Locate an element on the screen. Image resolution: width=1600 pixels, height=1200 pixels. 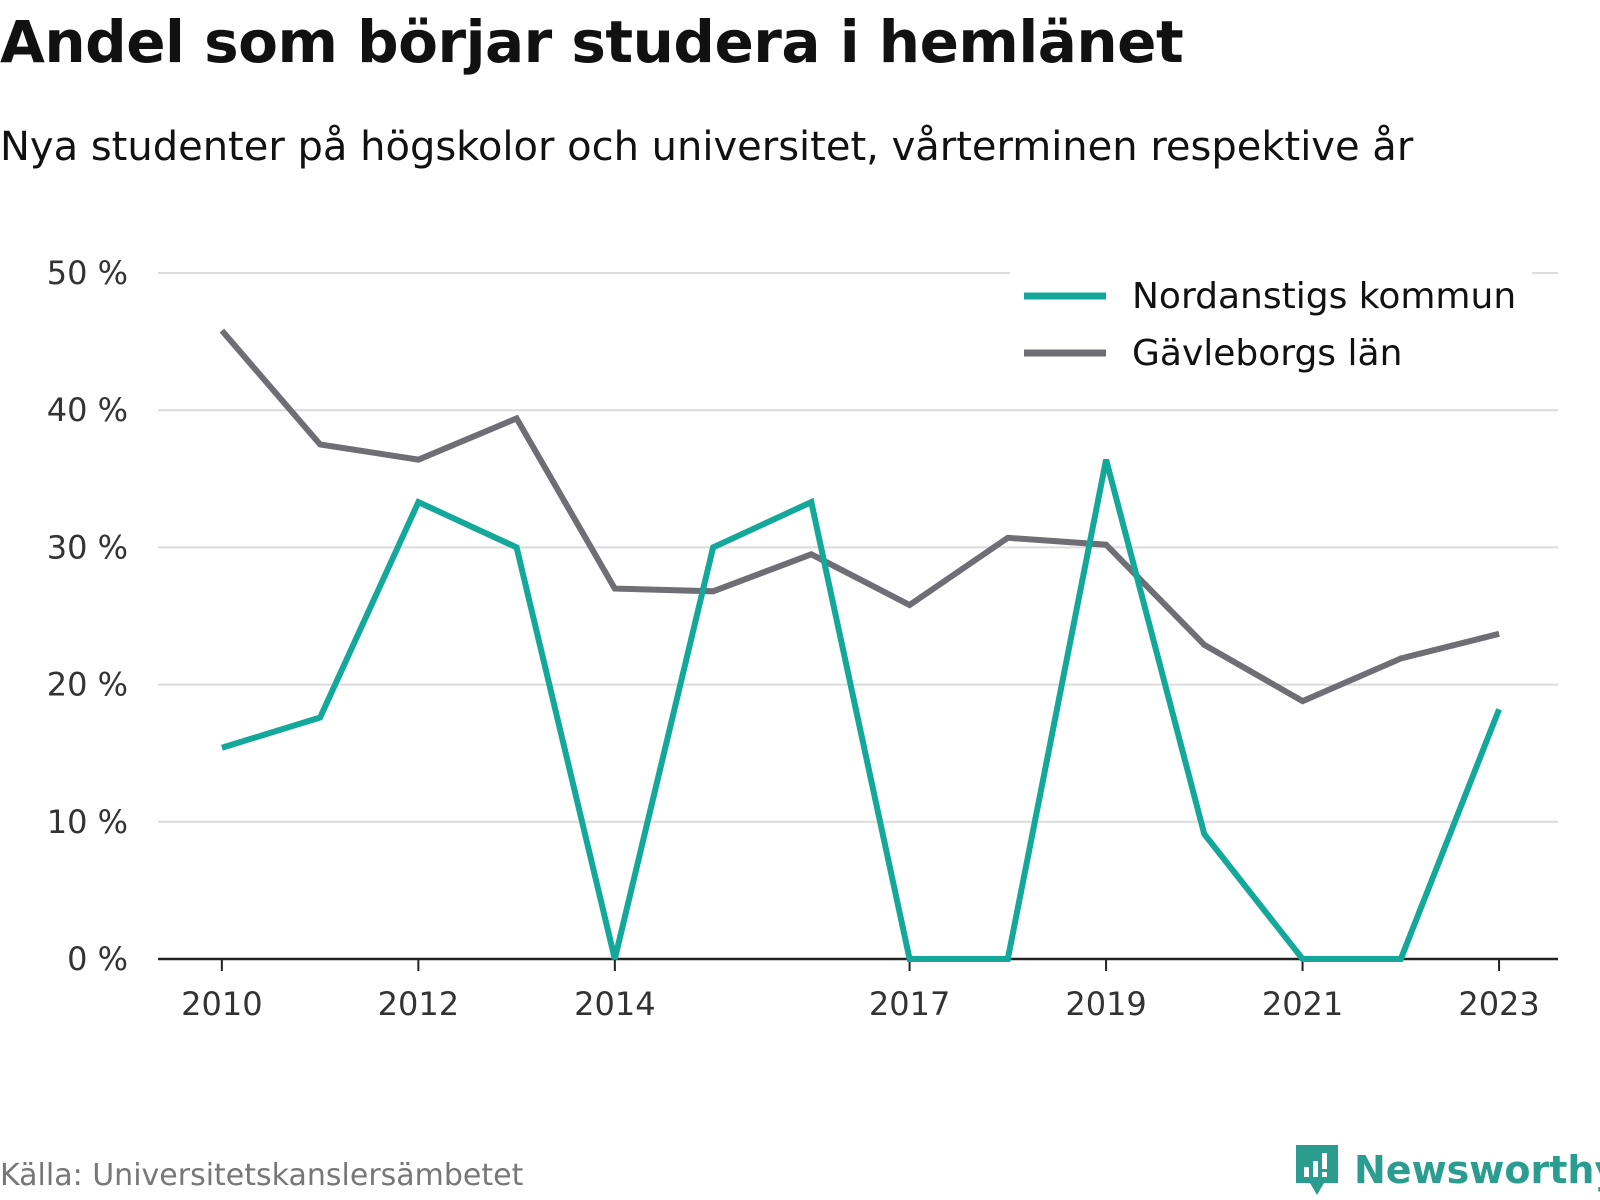
x-tick-label: 2019 is located at coordinates (1105, 1004).